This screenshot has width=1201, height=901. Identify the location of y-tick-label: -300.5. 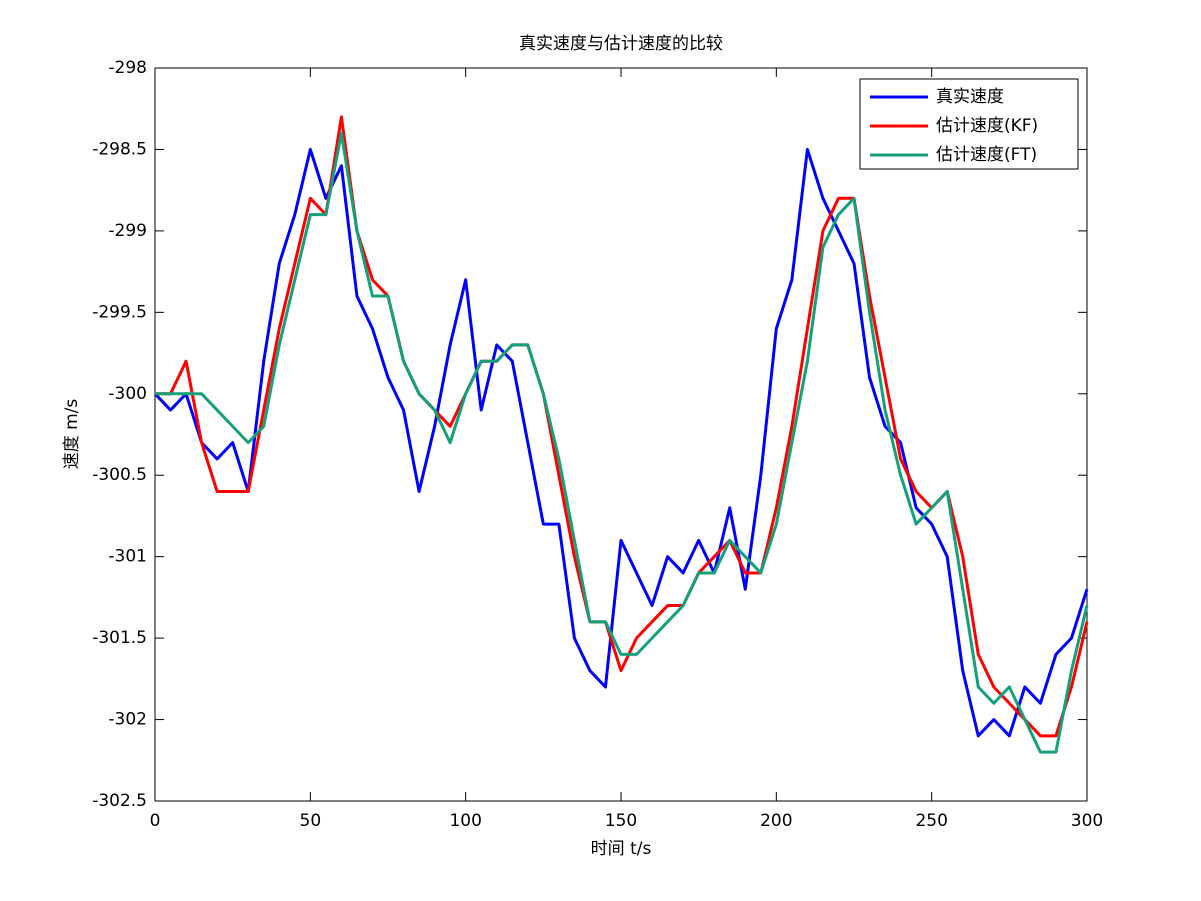
(119, 475).